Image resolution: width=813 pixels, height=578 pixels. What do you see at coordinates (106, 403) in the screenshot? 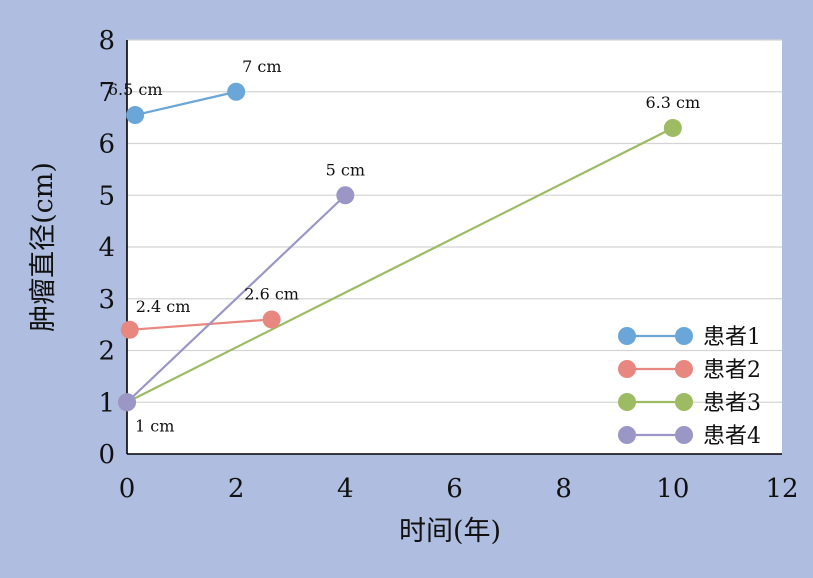
I see `y-tick-label-1: 1` at bounding box center [106, 403].